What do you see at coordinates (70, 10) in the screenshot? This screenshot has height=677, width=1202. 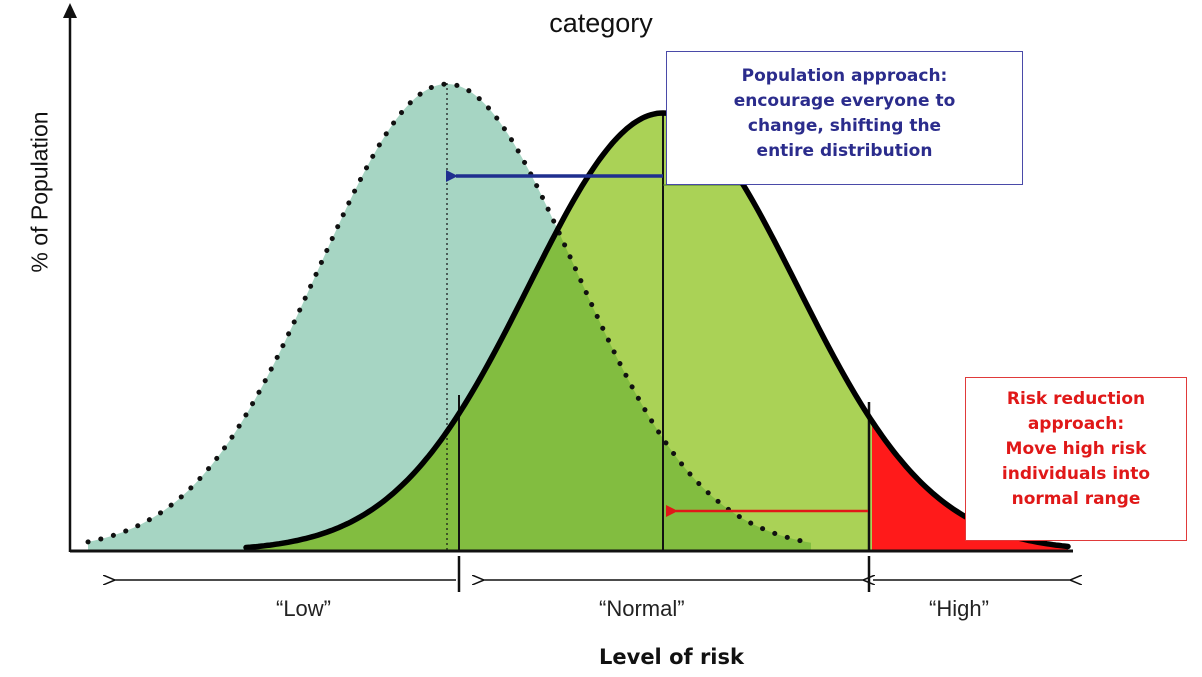 I see `y-axis-arrowhead` at bounding box center [70, 10].